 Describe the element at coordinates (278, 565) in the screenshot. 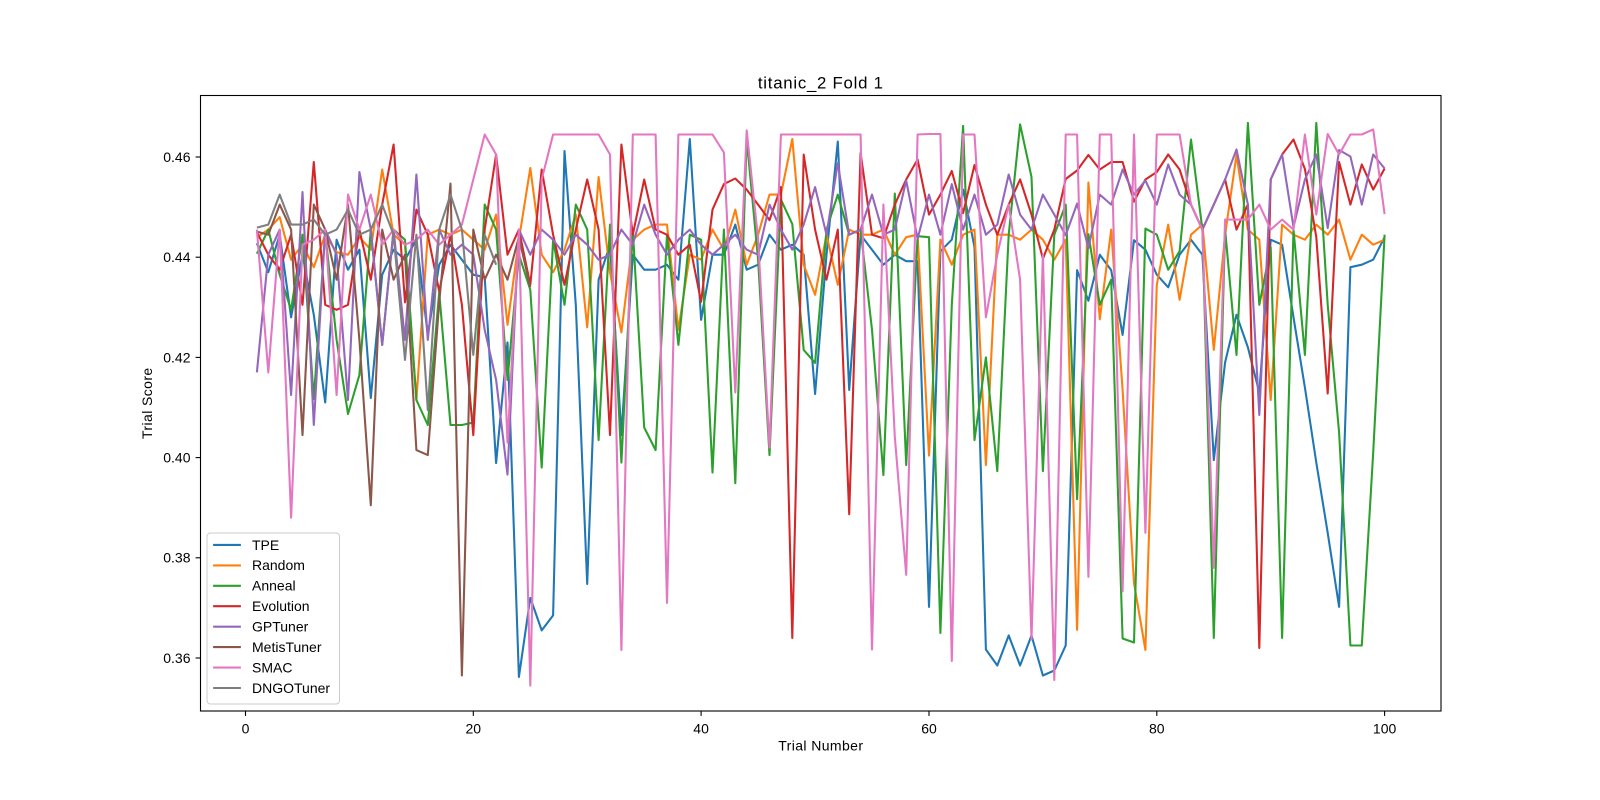

I see `svg-text: Random` at that location.